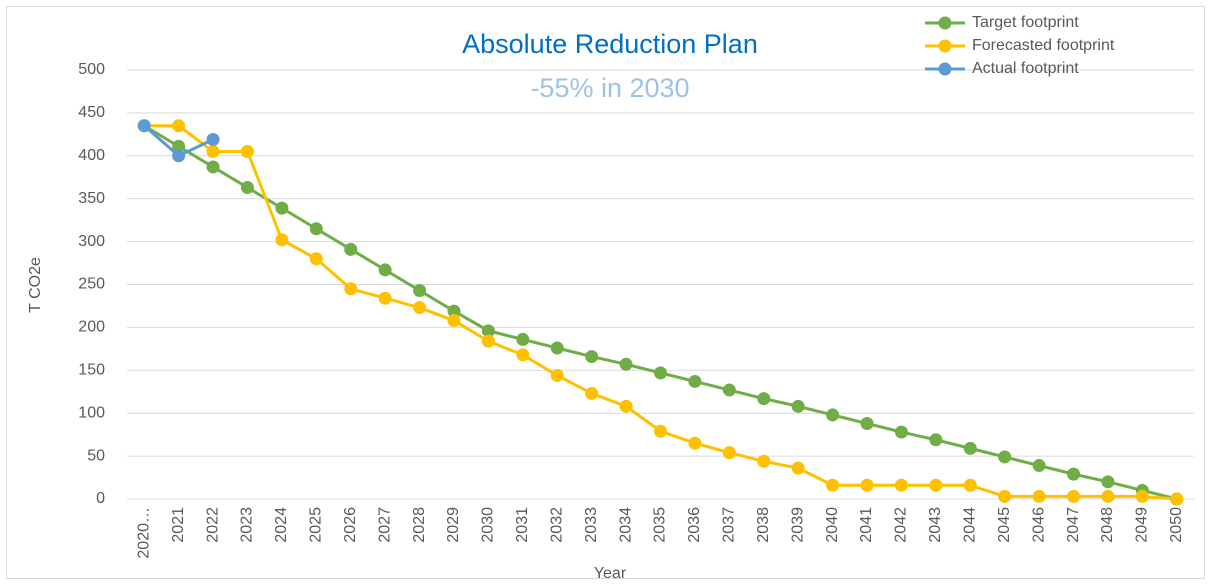 The width and height of the screenshot is (1211, 586). I want to click on x-tick-label: 2049, so click(1142, 525).